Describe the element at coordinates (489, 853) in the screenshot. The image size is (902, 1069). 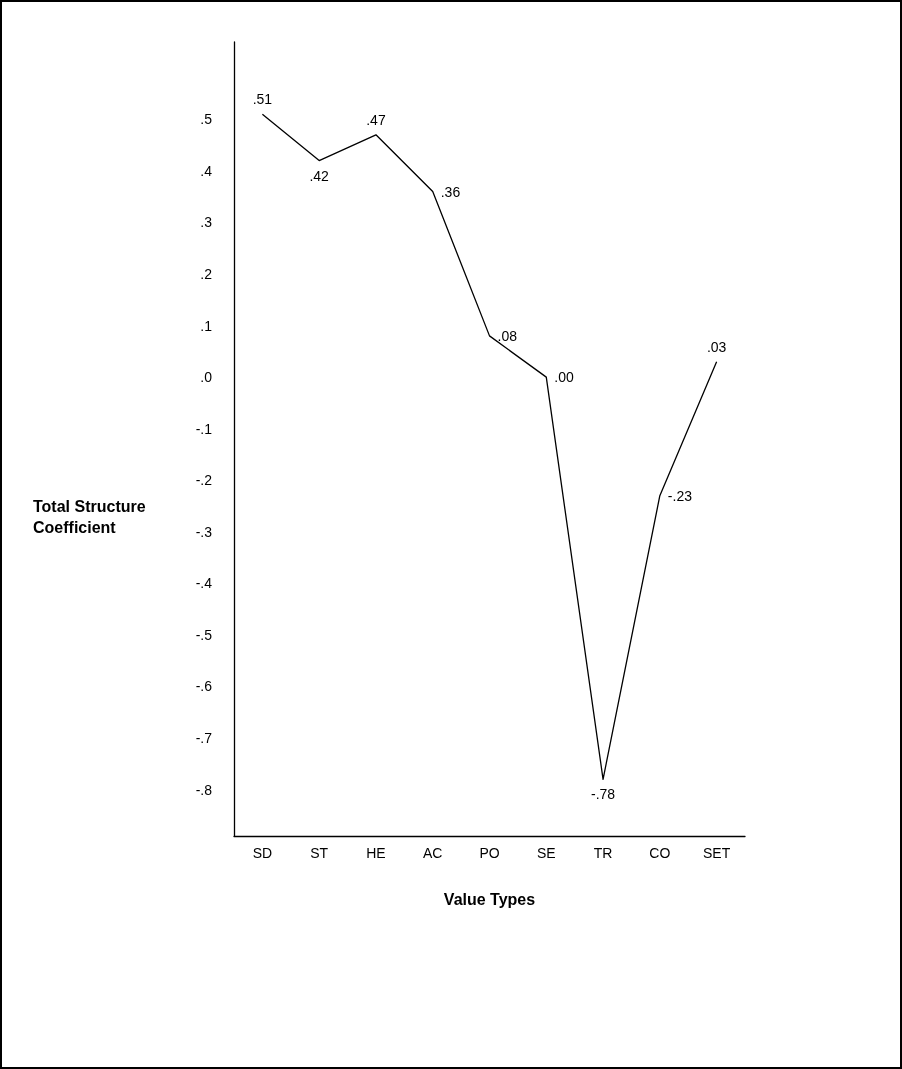
I see `x-tick-label: PO` at that location.